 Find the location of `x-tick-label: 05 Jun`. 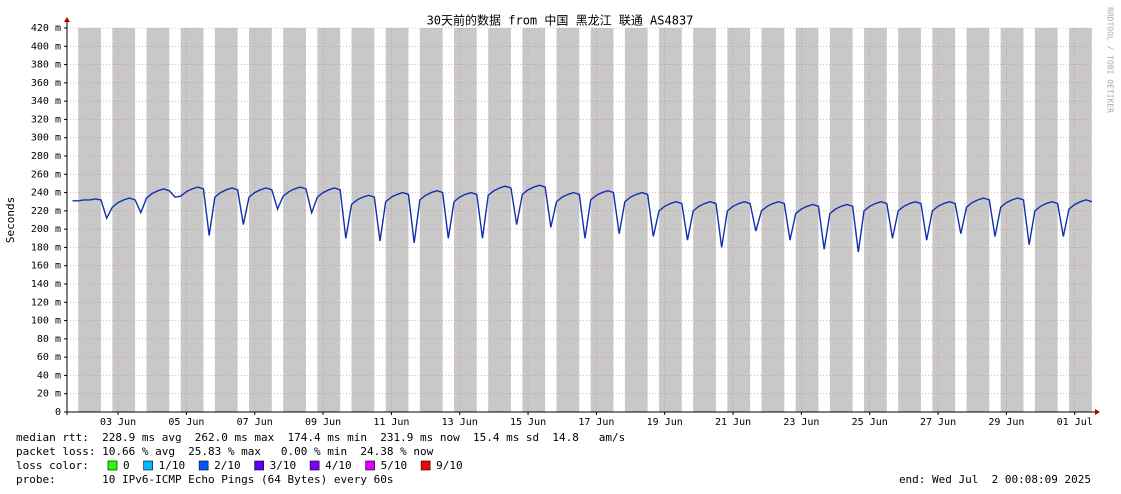

x-tick-label: 05 Jun is located at coordinates (186, 422).